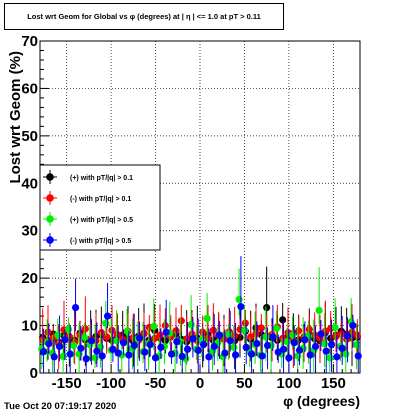 The width and height of the screenshot is (400, 414). I want to click on x-tick-label: -150, so click(67, 383).